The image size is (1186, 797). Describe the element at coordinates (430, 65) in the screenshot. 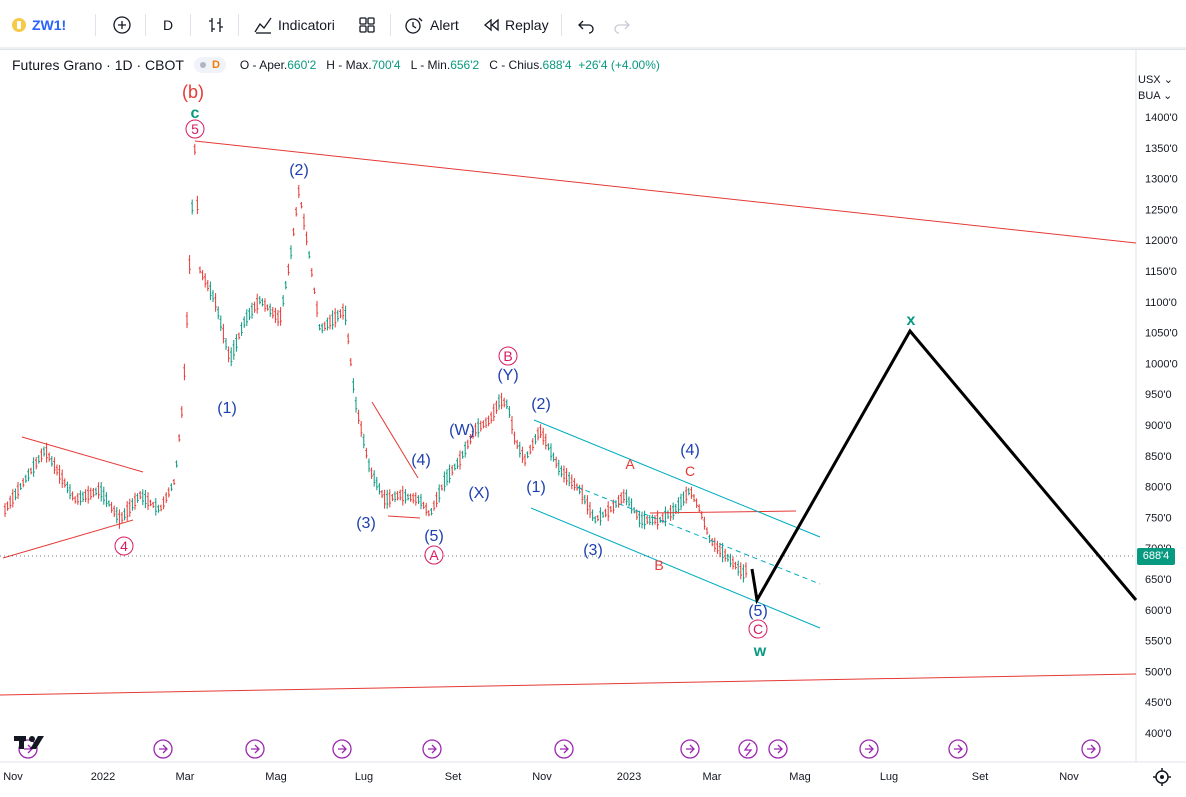

I see `low-label: L - Min.` at that location.